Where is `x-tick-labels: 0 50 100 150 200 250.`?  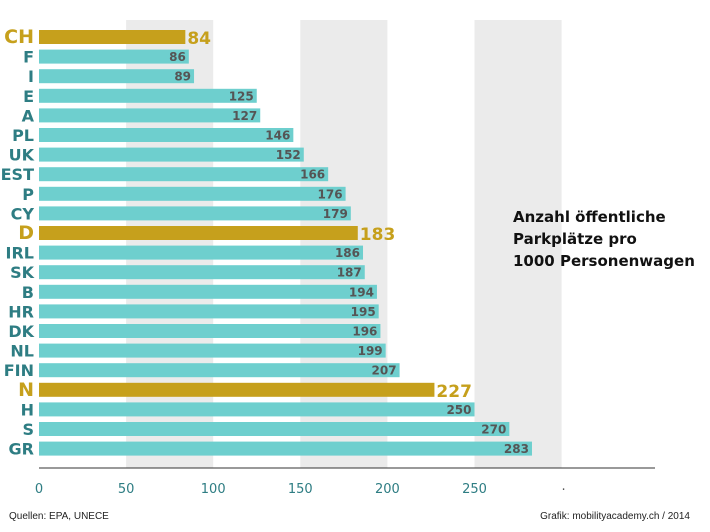 x-tick-labels: 0 50 100 150 200 250. is located at coordinates (300, 488).